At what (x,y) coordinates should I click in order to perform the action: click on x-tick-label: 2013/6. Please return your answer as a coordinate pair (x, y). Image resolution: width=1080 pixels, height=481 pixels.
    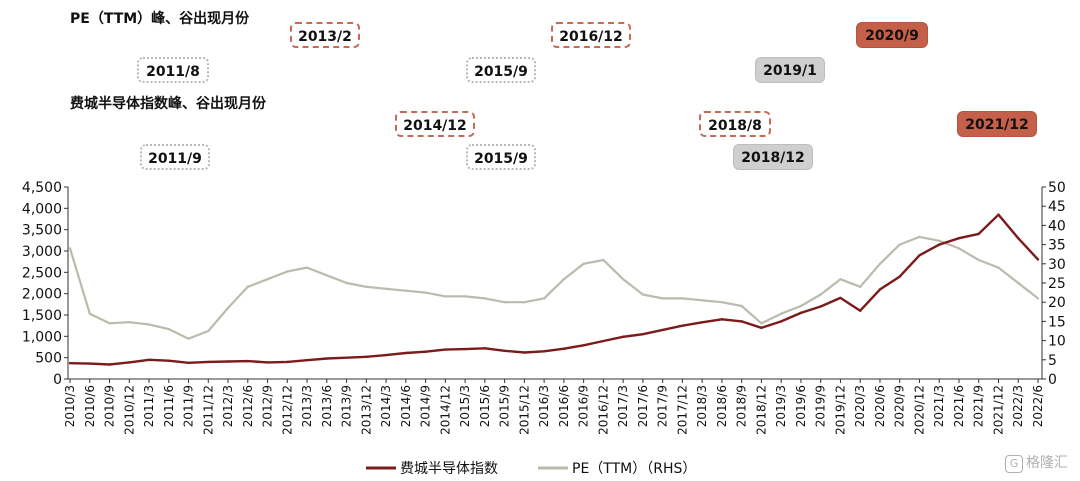
    Looking at the image, I should click on (327, 406).